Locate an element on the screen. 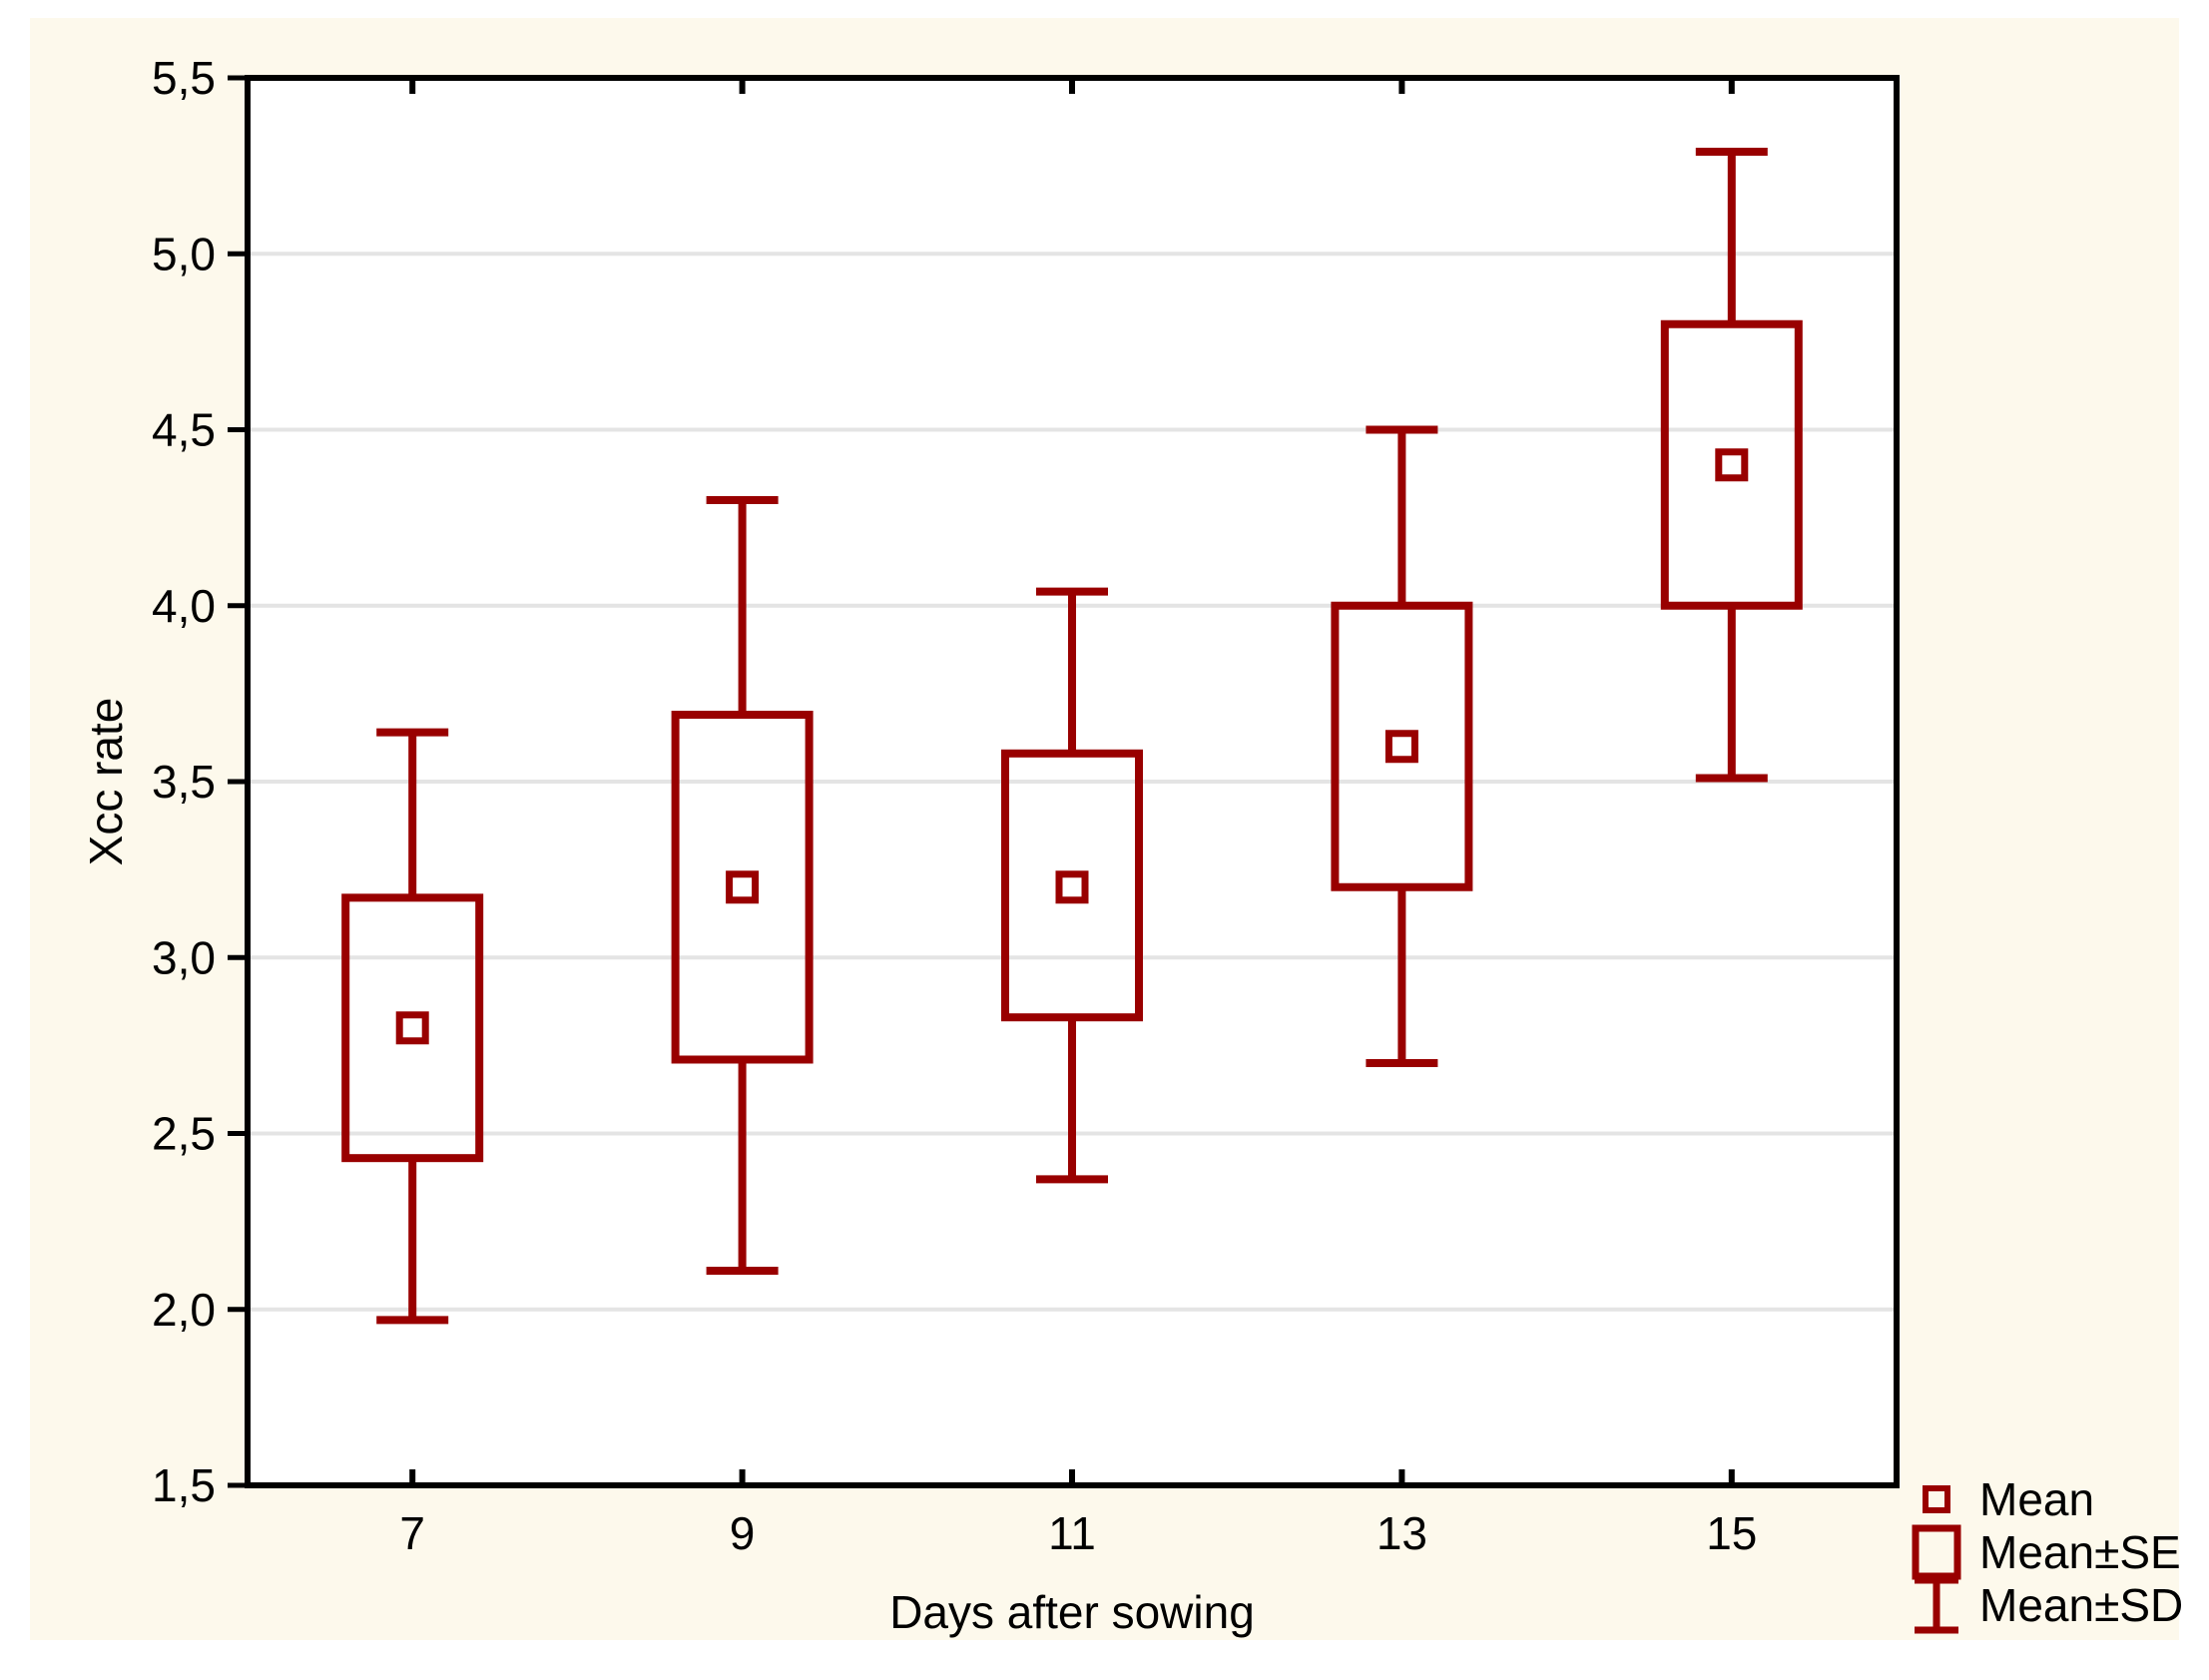 The height and width of the screenshot is (1680, 2209). box-day-7-mean-marker is located at coordinates (412, 1028).